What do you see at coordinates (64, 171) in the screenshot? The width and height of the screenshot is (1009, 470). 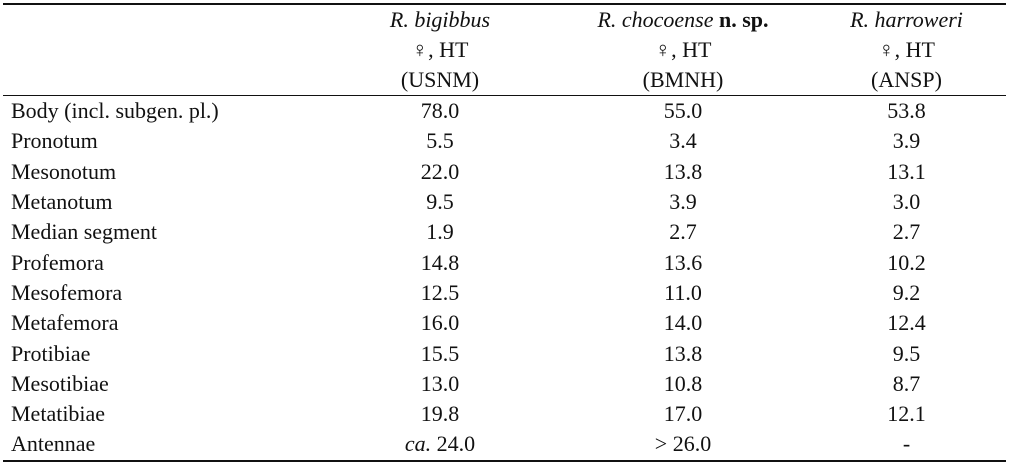 I see `row-label: Mesonotum` at bounding box center [64, 171].